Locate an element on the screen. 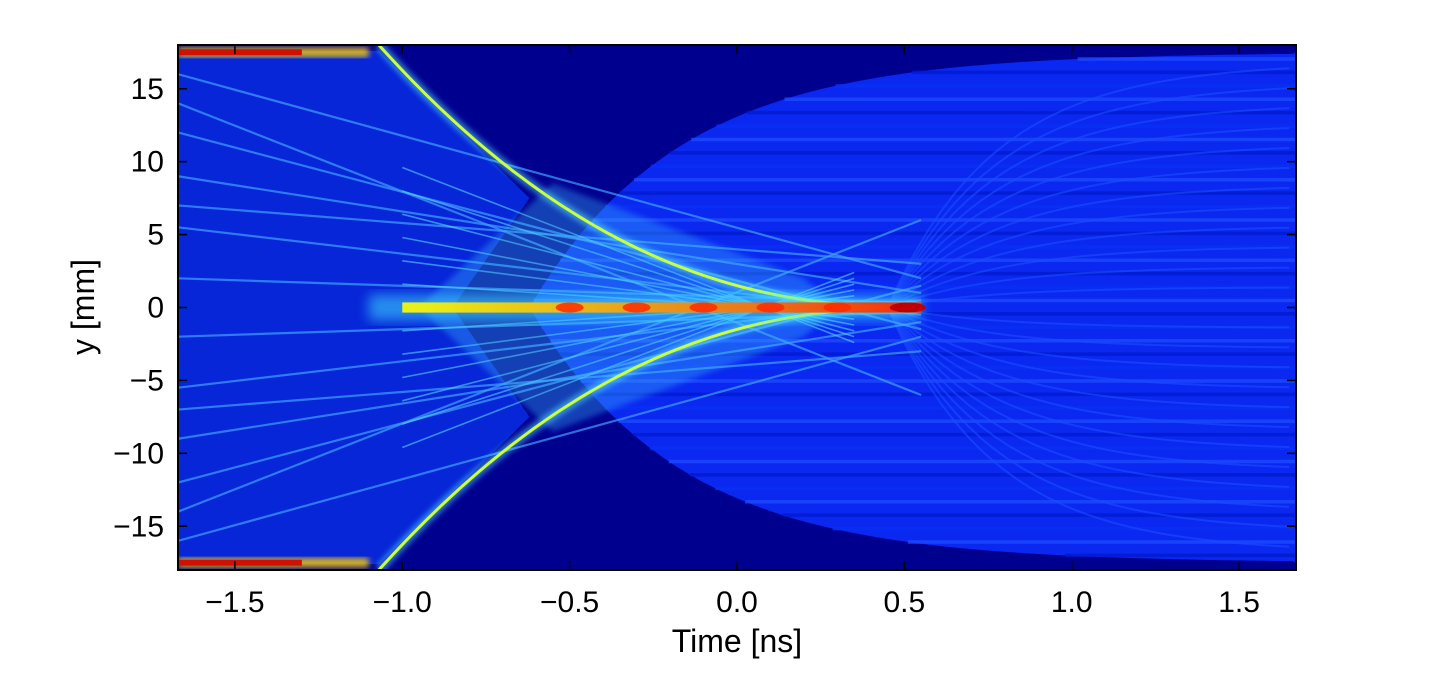 Image resolution: width=1440 pixels, height=681 pixels. x-tick-label: −0.5 is located at coordinates (569, 602).